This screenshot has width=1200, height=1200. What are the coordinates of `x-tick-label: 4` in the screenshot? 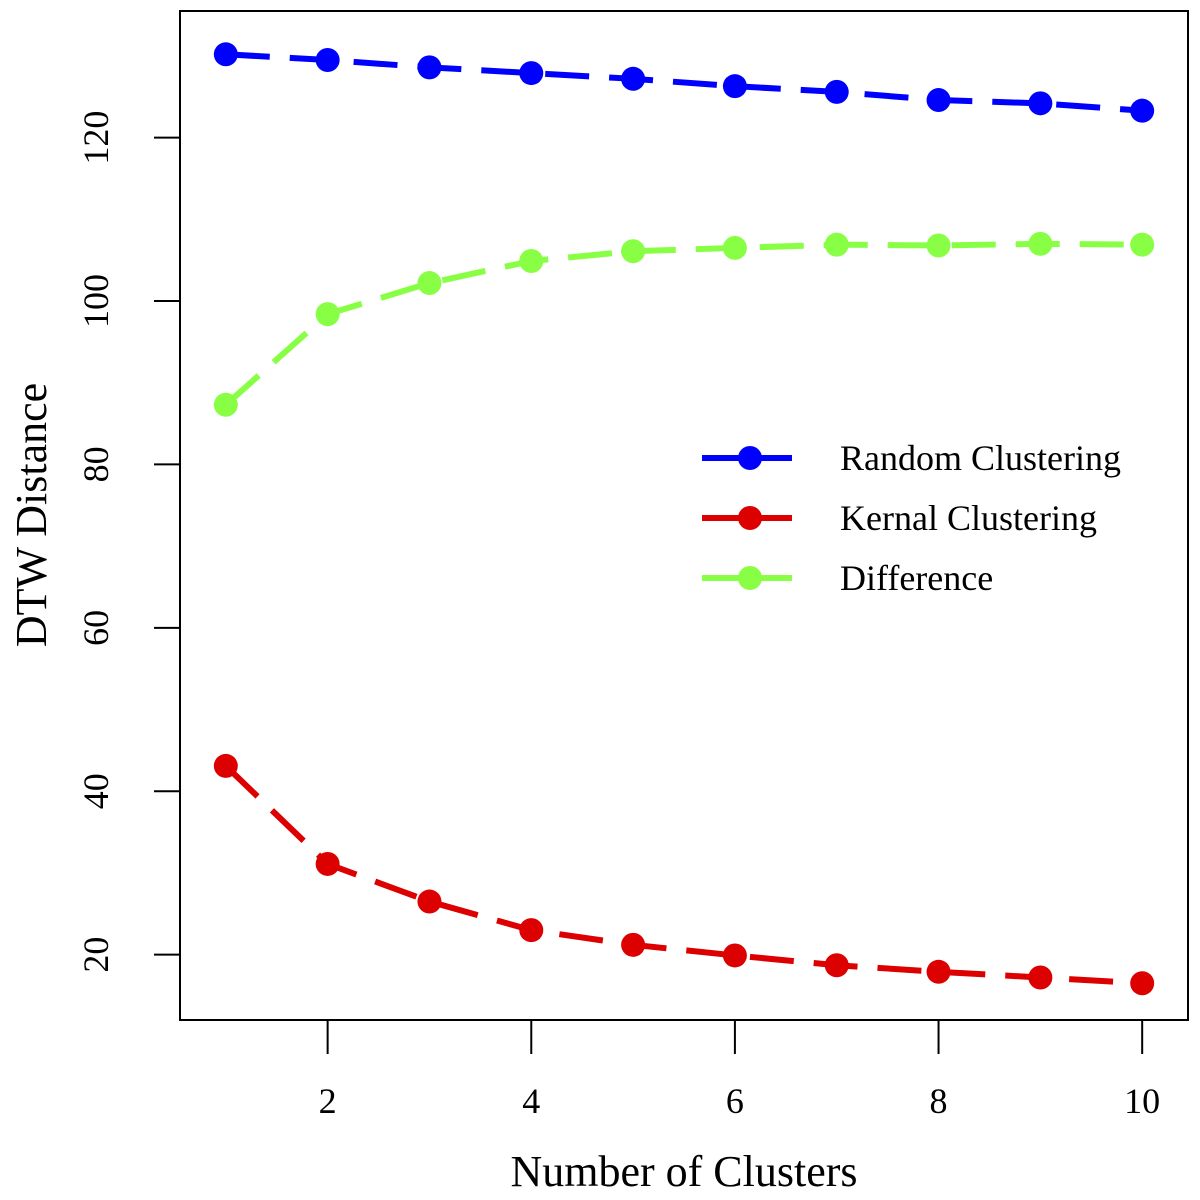 It's located at (531, 1101).